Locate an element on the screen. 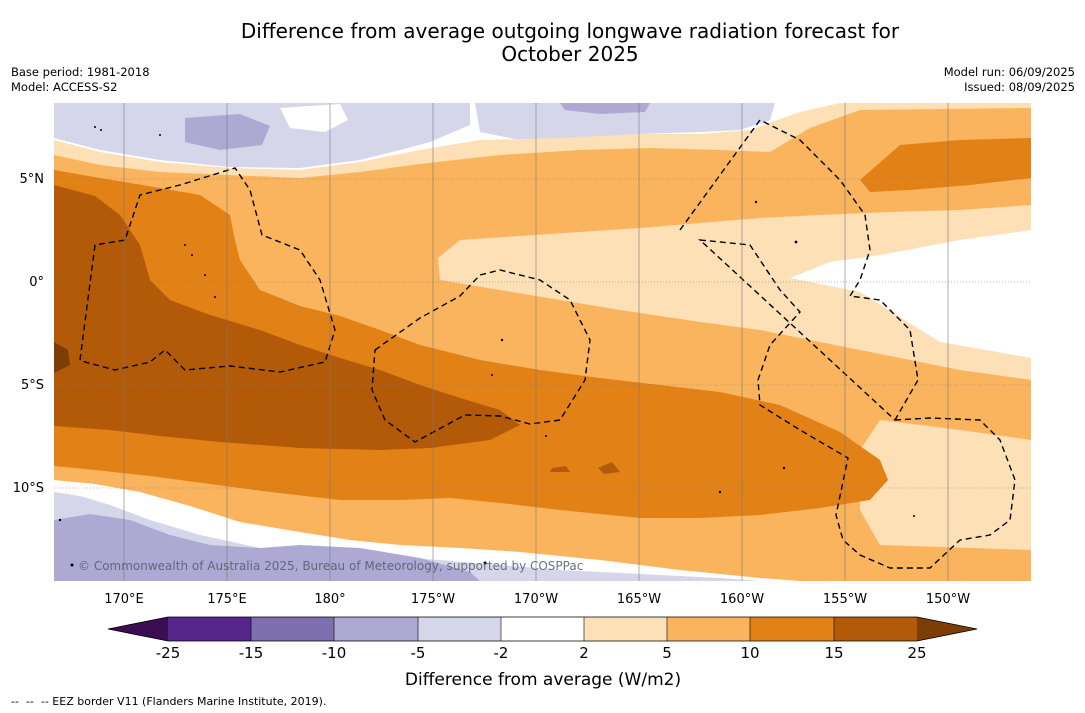 This screenshot has height=713, width=1085. region-white-north is located at coordinates (314, 118).